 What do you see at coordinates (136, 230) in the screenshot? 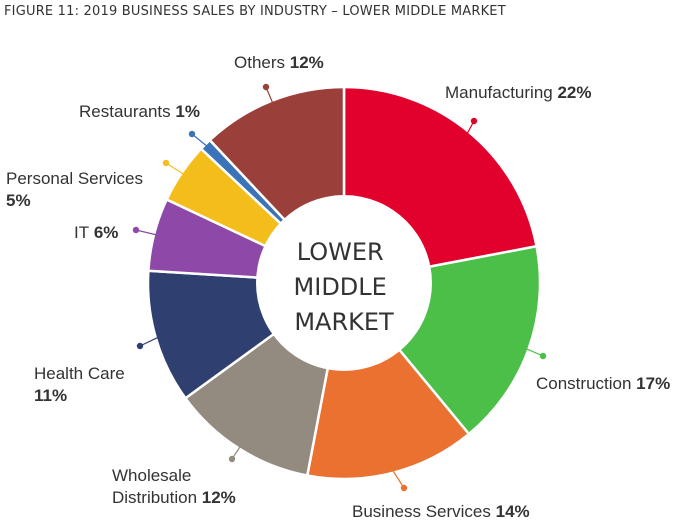
I see `leader-dot-it` at bounding box center [136, 230].